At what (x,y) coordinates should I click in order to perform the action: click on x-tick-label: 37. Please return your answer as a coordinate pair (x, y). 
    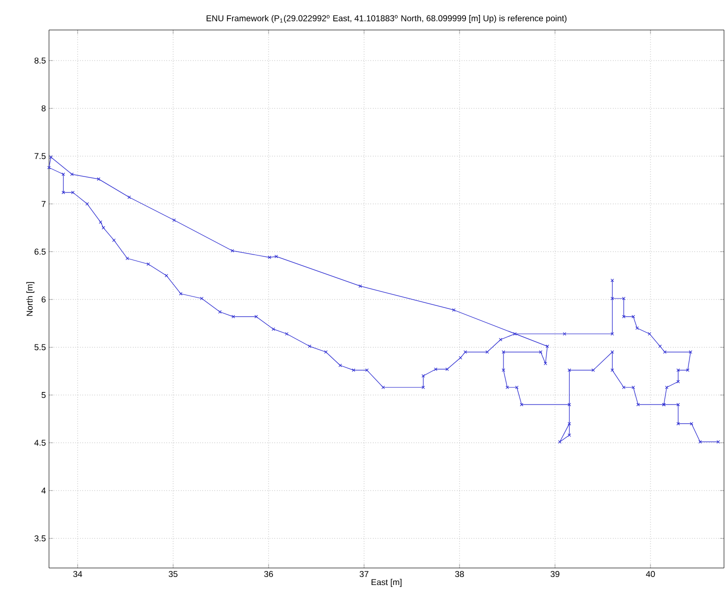
    Looking at the image, I should click on (364, 574).